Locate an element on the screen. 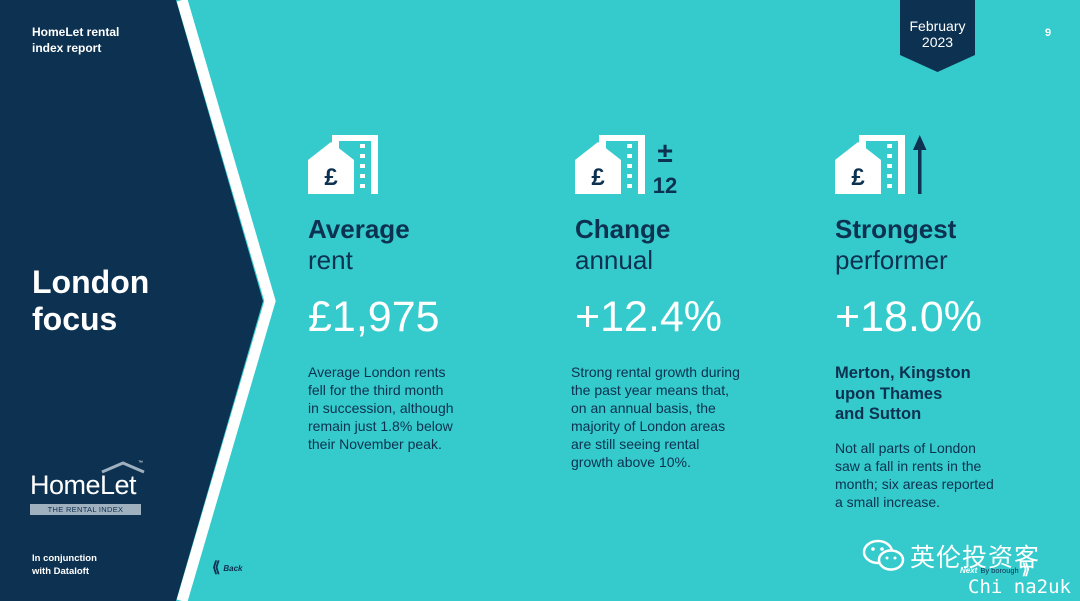 The image size is (1080, 601). next-sublabel: By borough is located at coordinates (999, 570).